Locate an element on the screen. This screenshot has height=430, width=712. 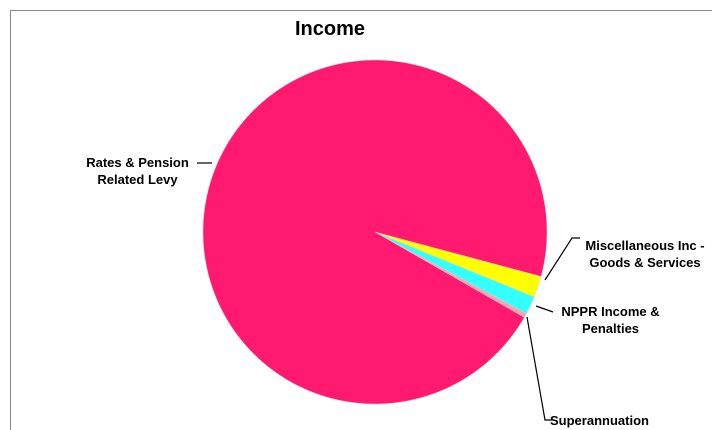
slice-label: Miscellaneous Inc - Goods & Services is located at coordinates (645, 254).